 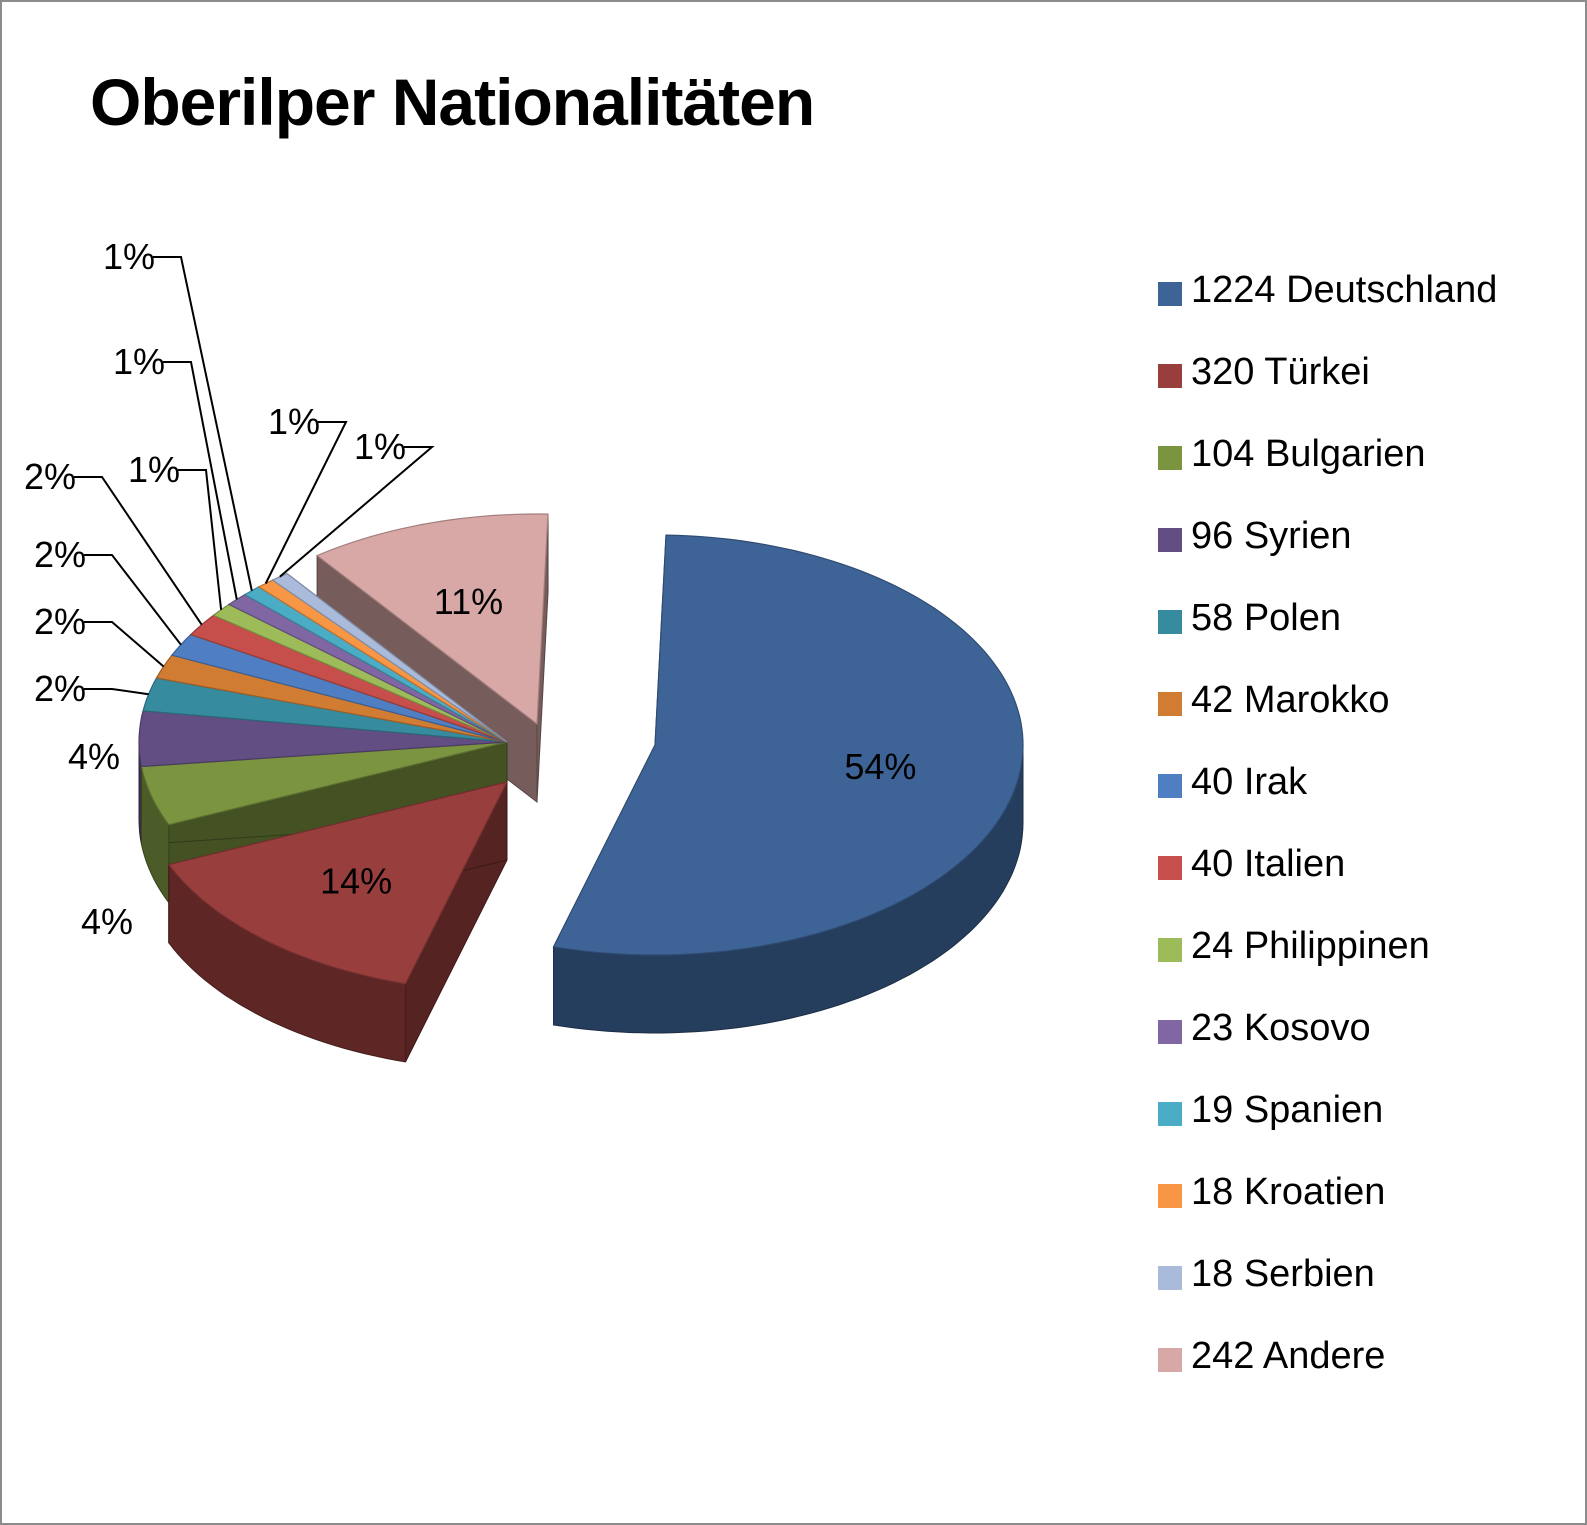 I want to click on legend-label: 18 Serbien, so click(x=1283, y=1274).